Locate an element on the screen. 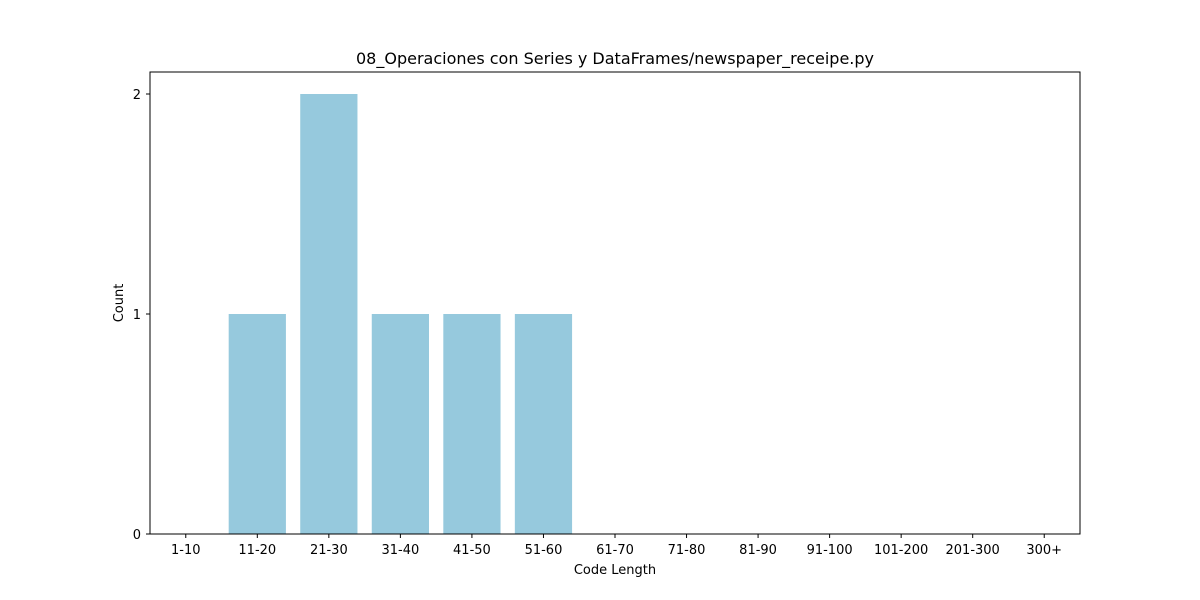  x-tick-label: 31-40 is located at coordinates (400, 550).